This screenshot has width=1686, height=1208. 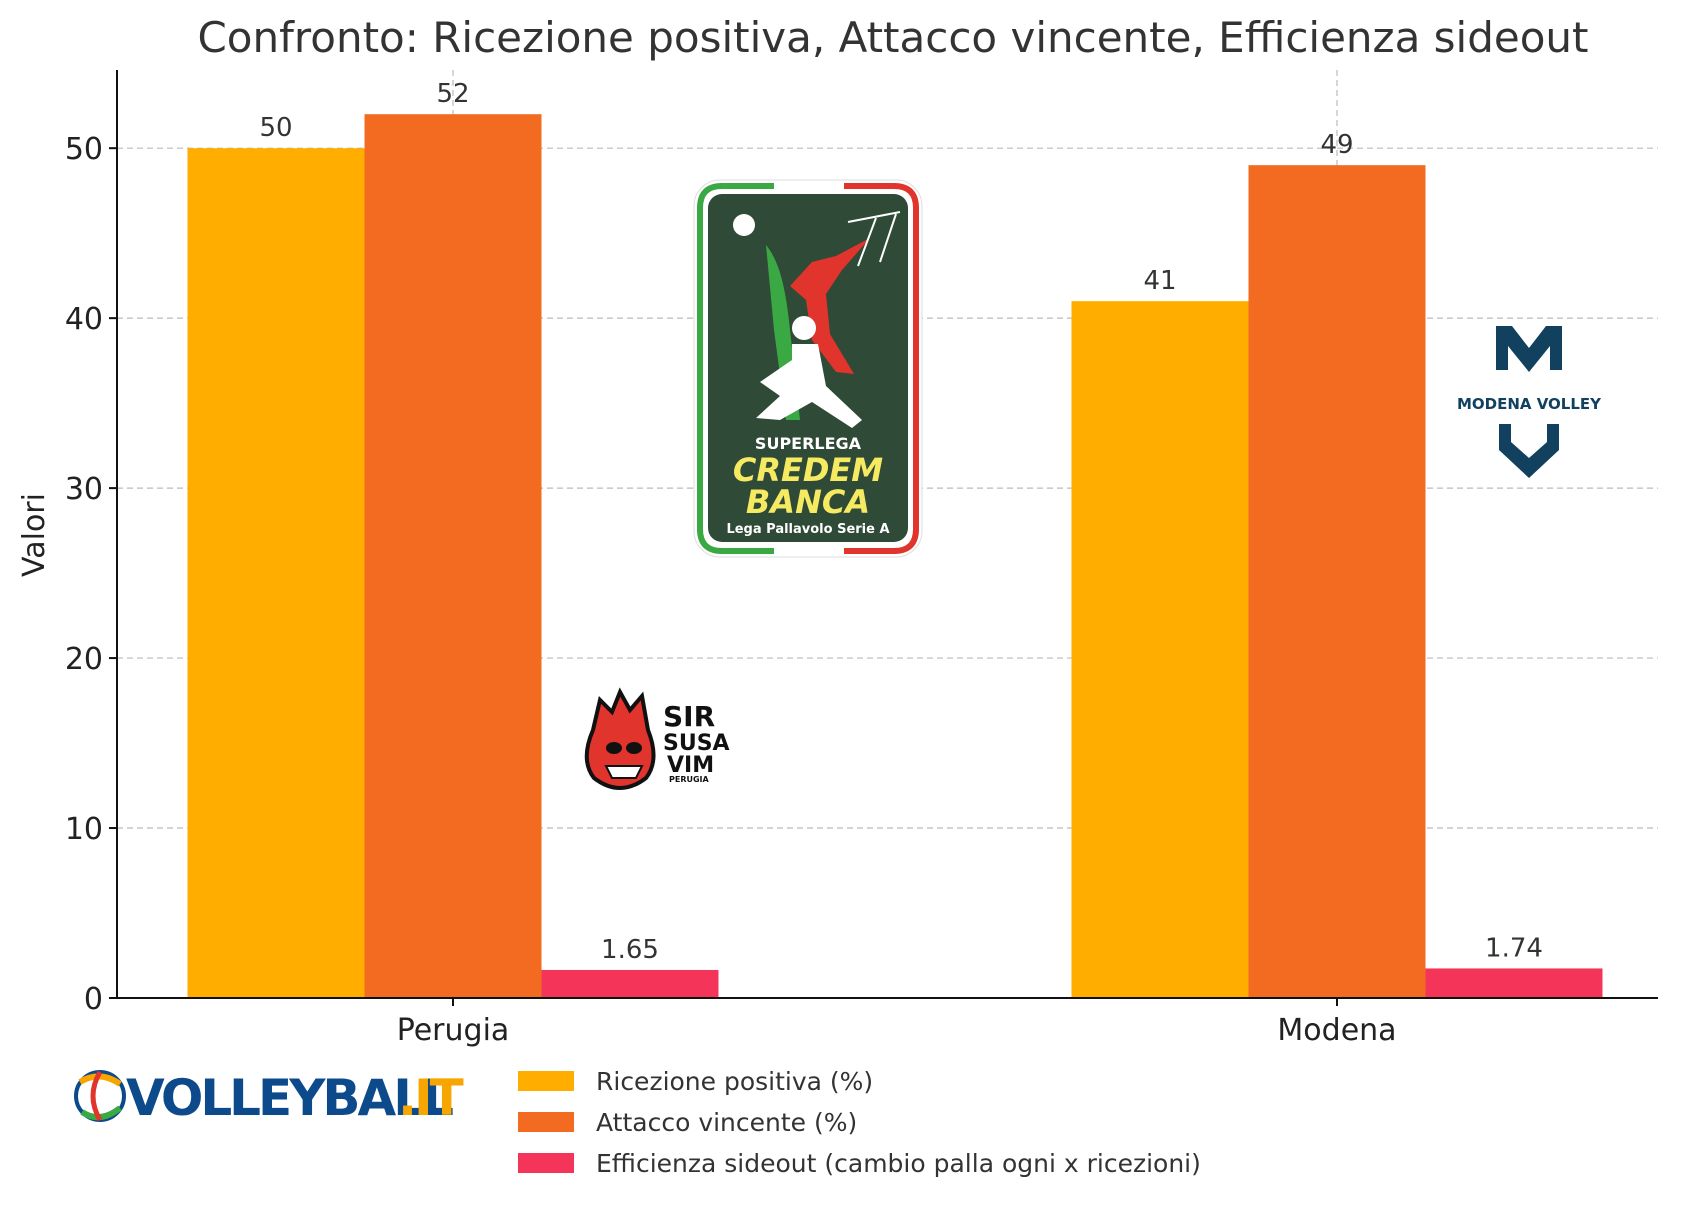 What do you see at coordinates (289, 1098) in the screenshot?
I see `volleyball-it-logo-main: VOLLEYBALL` at bounding box center [289, 1098].